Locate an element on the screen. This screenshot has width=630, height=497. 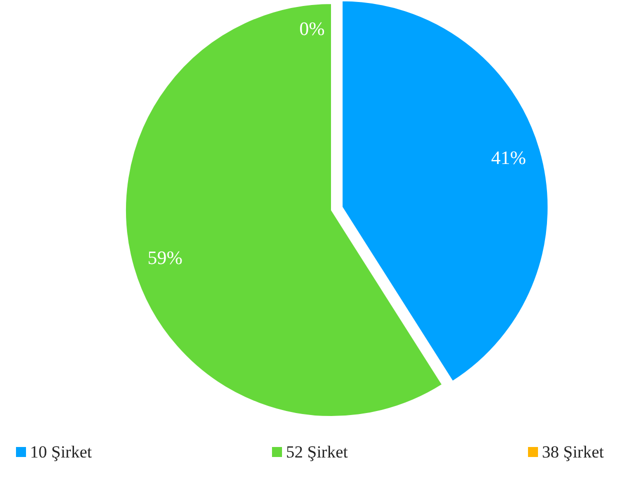
data-label: 59% is located at coordinates (165, 259).